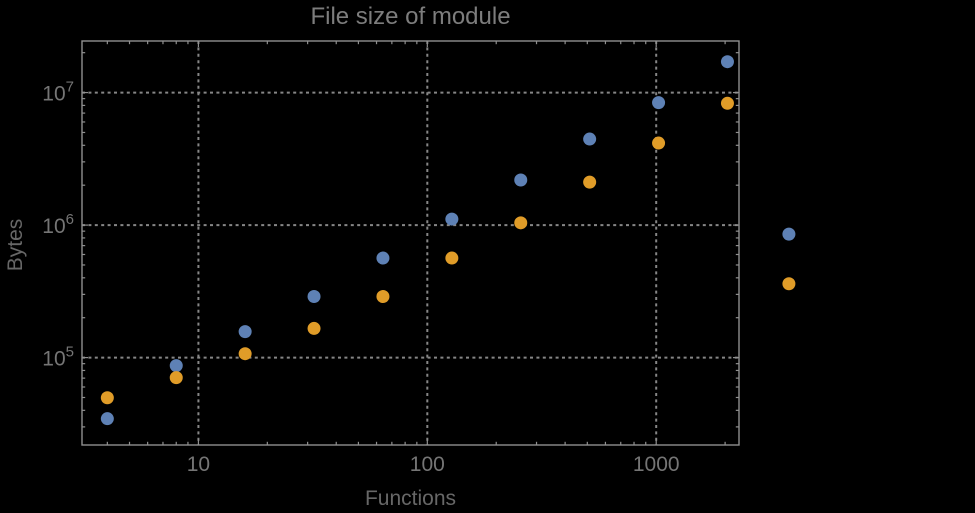 This screenshot has height=513, width=975. I want to click on data-point-series-orange-x16, so click(245, 354).